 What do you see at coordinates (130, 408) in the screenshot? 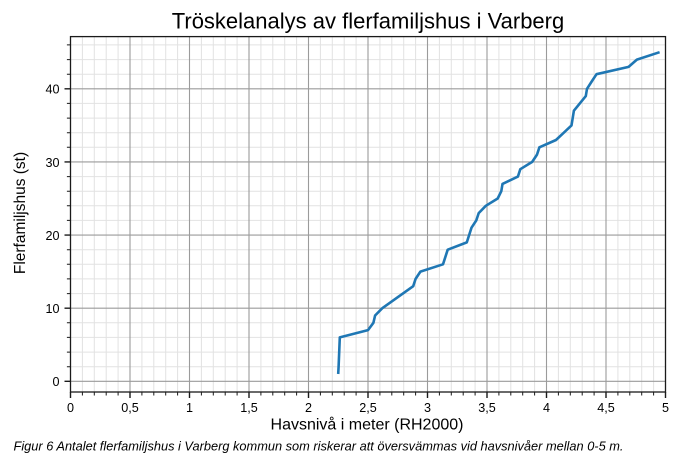
I see `svg-text: 0,5` at bounding box center [130, 408].